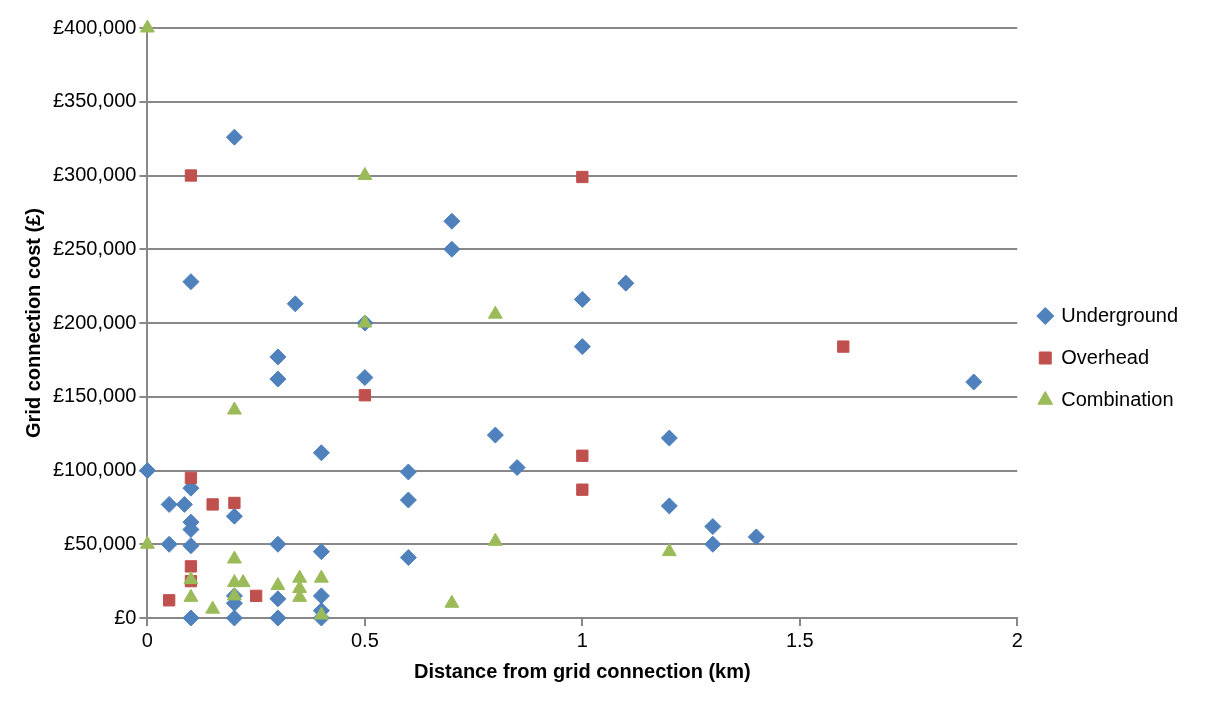 The width and height of the screenshot is (1206, 706). Describe the element at coordinates (95, 321) in the screenshot. I see `y-tick-label: £200,000` at that location.